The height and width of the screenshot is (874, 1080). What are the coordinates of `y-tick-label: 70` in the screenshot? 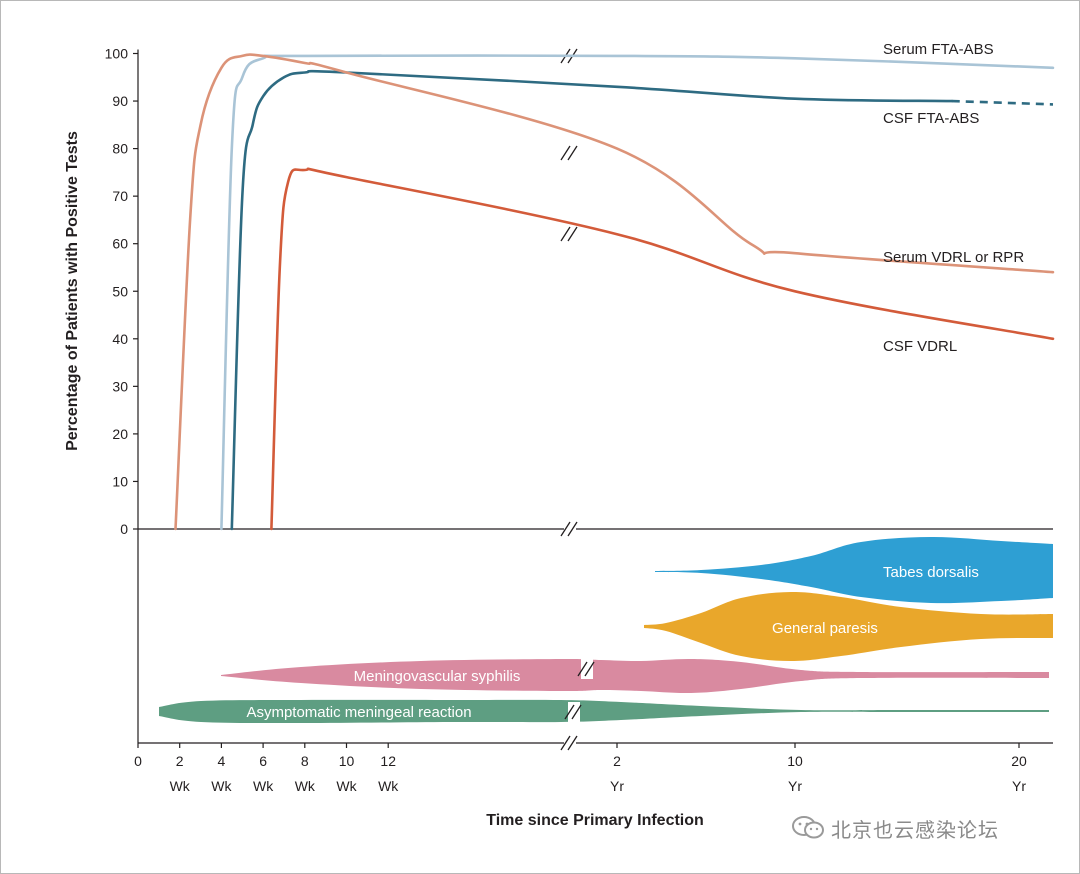 It's located at (120, 196).